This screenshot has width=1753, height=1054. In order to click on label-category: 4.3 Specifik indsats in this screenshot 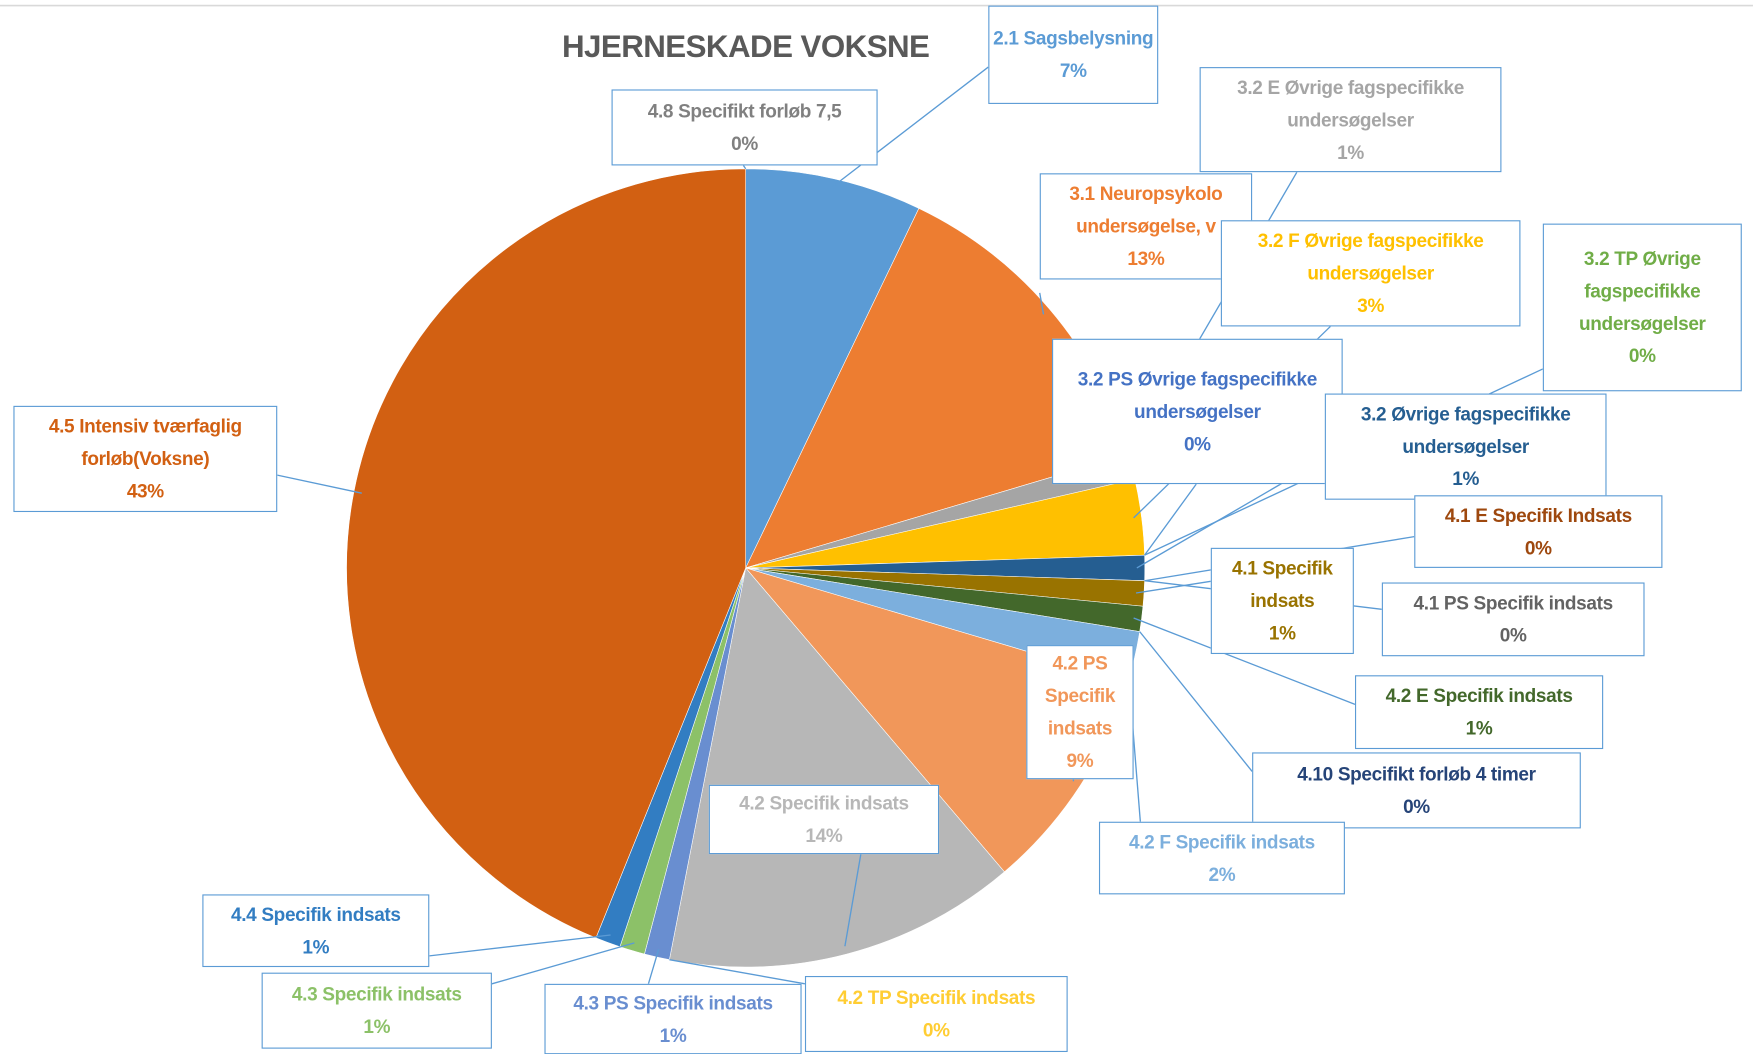, I will do `click(376, 994)`.